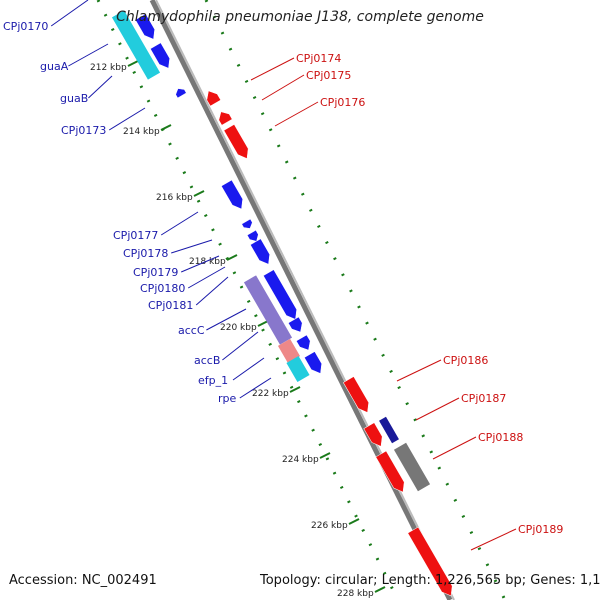 This screenshot has width=600, height=600. I want to click on gene-label-efp_1: efp_1, so click(213, 380).